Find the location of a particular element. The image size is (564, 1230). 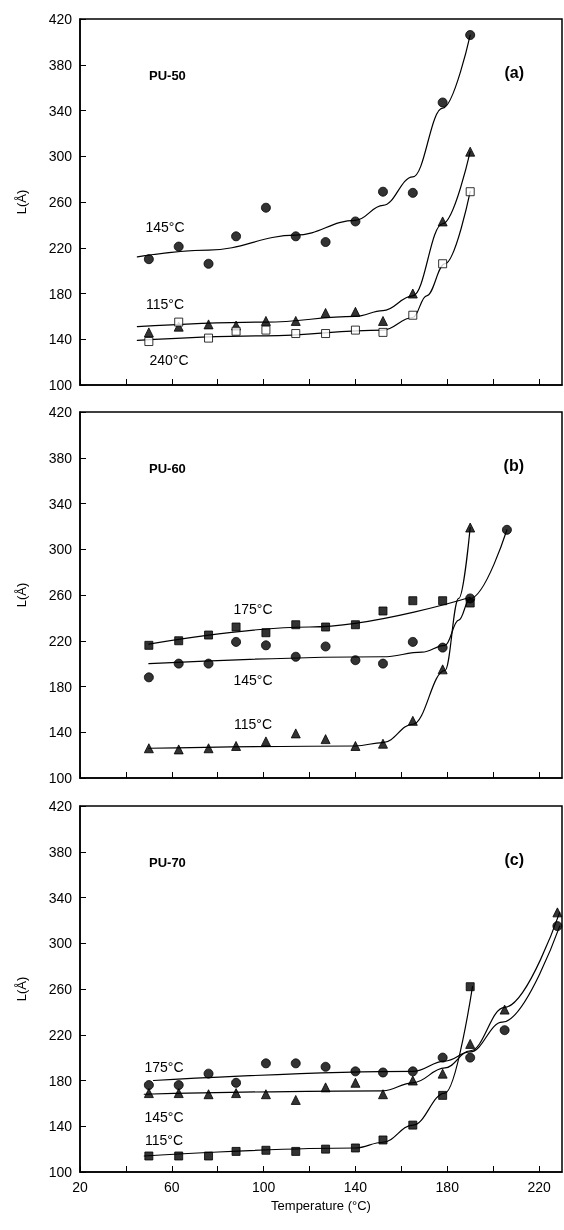

x-tick-label: 60 is located at coordinates (172, 1186).